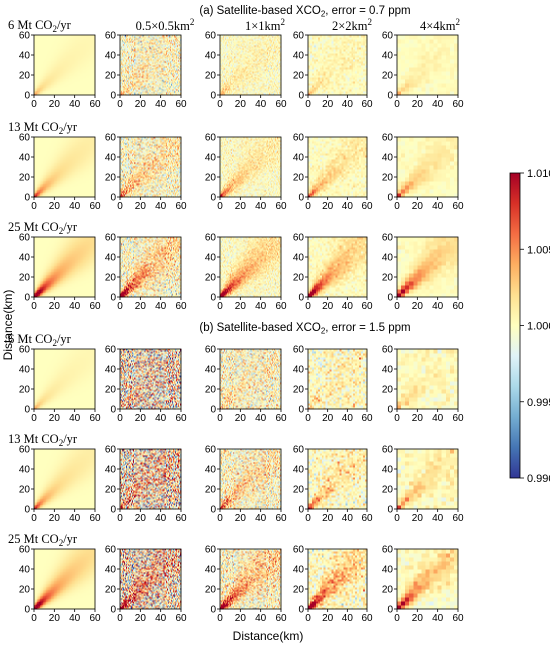  What do you see at coordinates (440, 25) in the screenshot?
I see `column-header-4km: 4×4km2` at bounding box center [440, 25].